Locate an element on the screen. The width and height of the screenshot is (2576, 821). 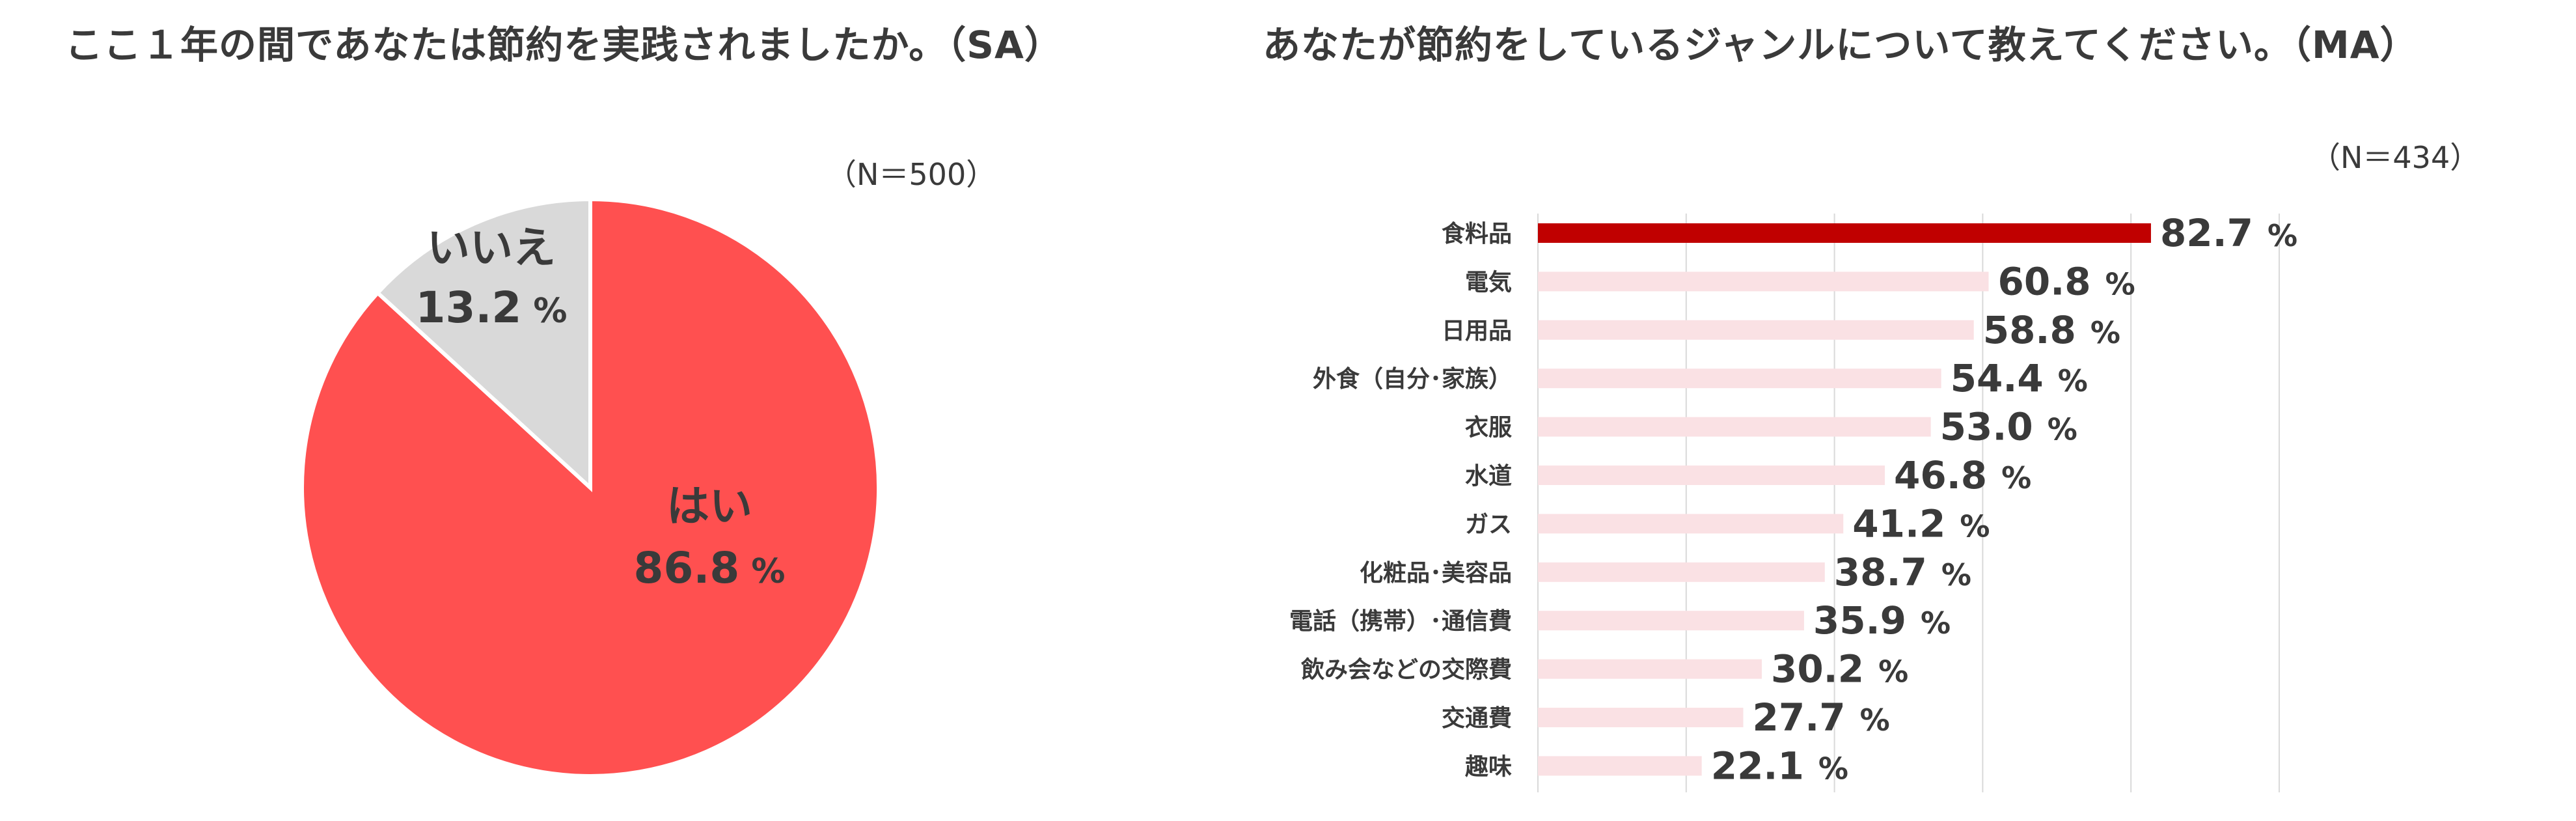
pie-slice-value-0: 86.8% is located at coordinates (710, 568).